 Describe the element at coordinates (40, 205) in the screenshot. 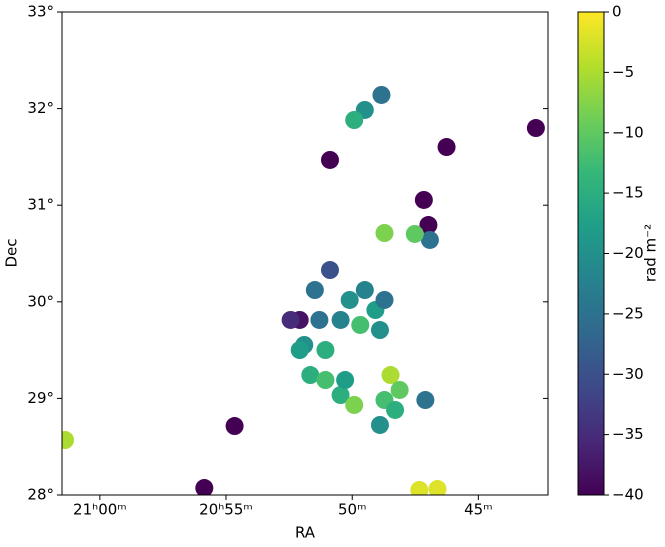

I see `y-tick-label: 31°` at that location.